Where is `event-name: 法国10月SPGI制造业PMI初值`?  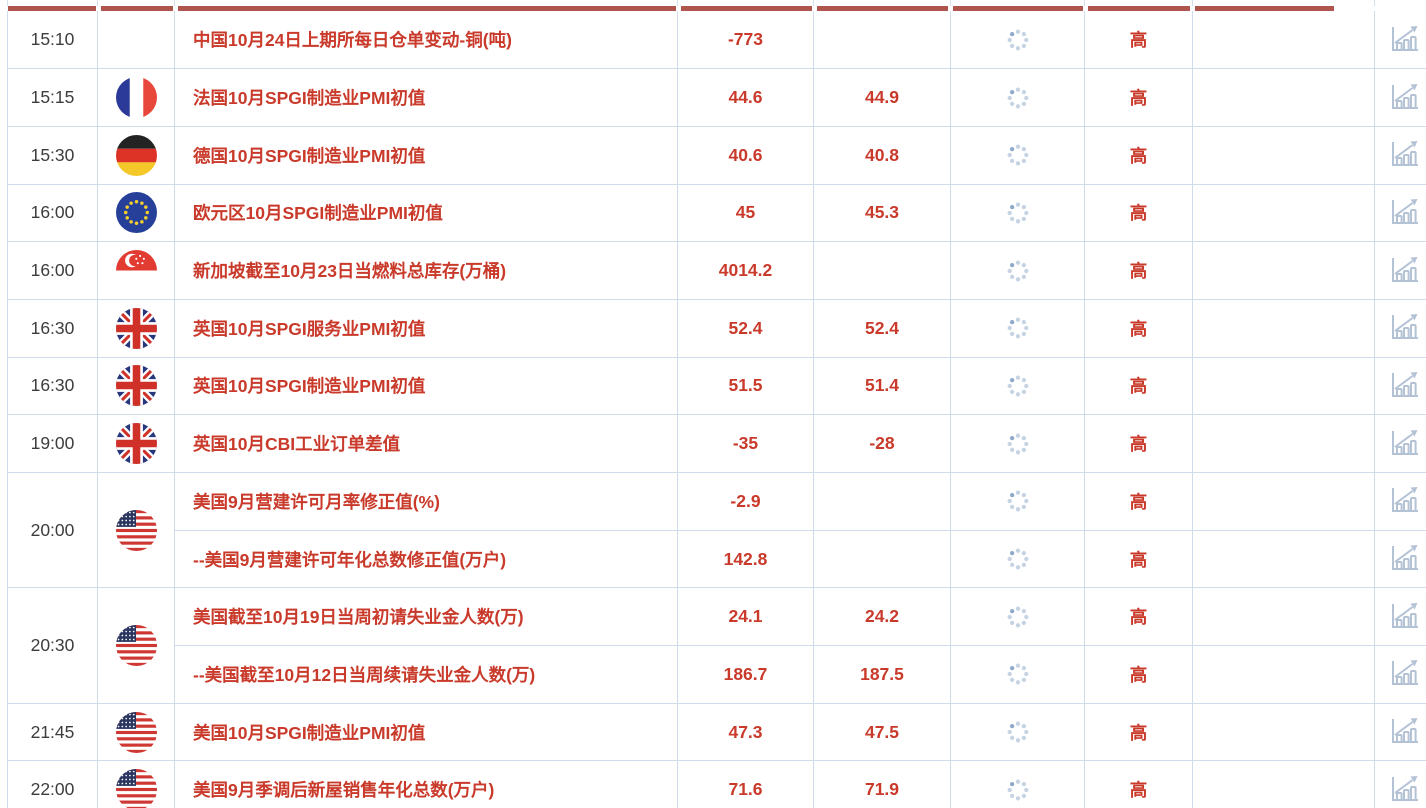
event-name: 法国10月SPGI制造业PMI初值 is located at coordinates (426, 97).